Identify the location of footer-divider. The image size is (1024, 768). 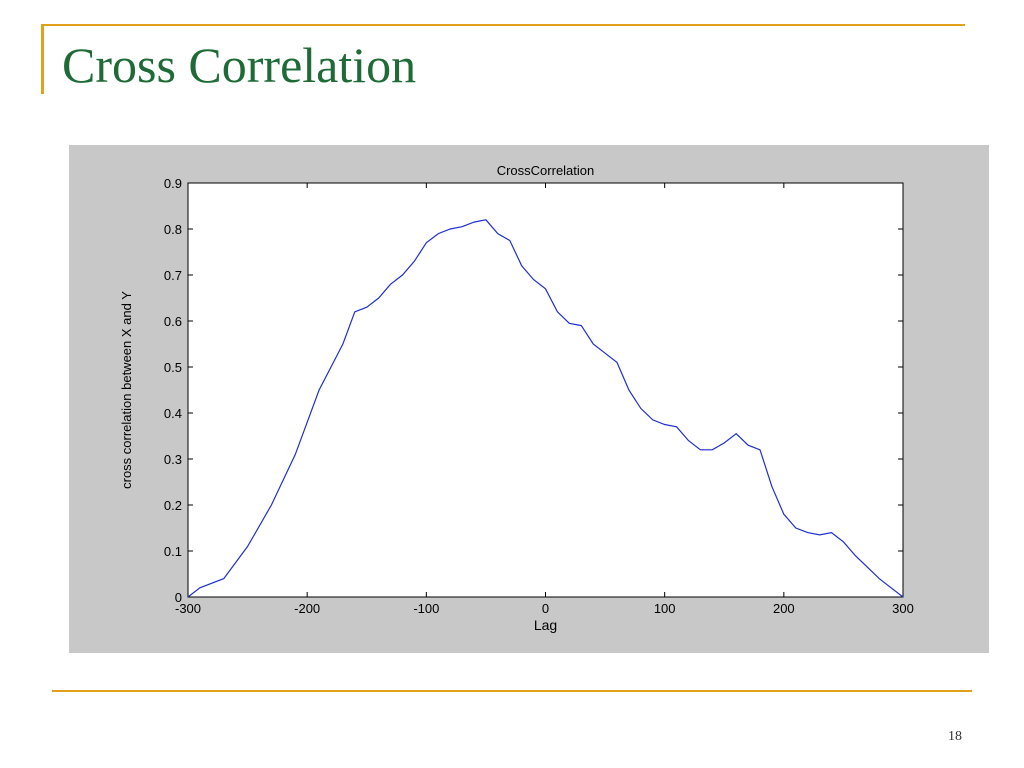
(512, 691).